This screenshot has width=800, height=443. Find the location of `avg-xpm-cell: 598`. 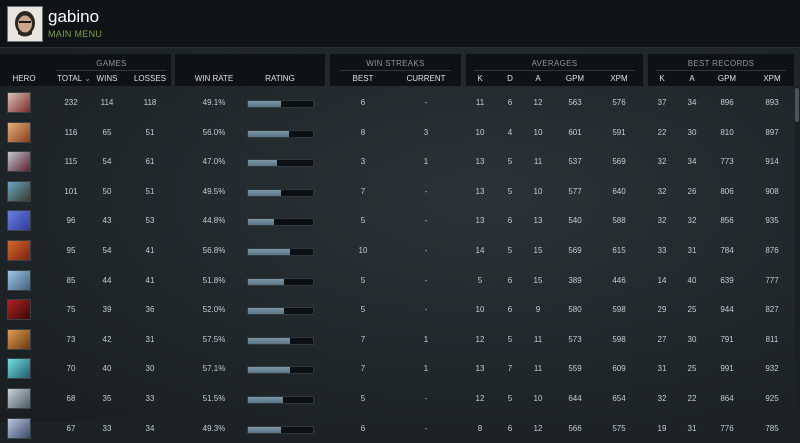

avg-xpm-cell: 598 is located at coordinates (619, 339).